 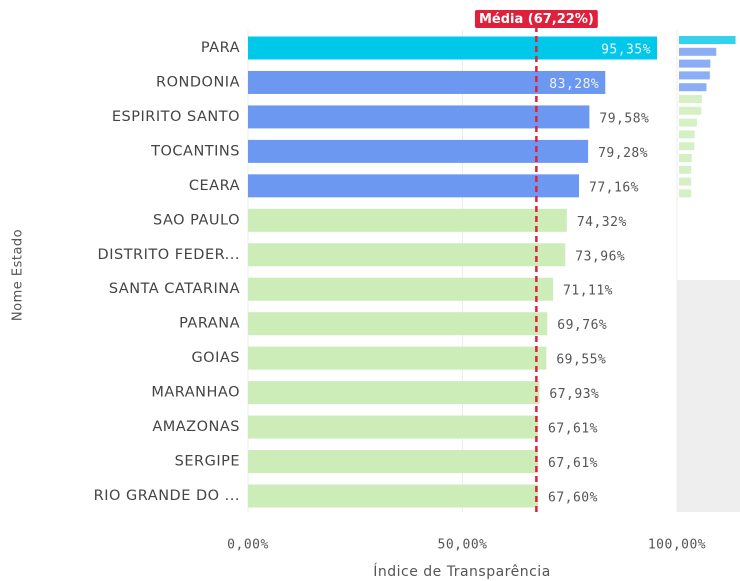 I want to click on x-tick-label: 50,00%, so click(x=463, y=545).